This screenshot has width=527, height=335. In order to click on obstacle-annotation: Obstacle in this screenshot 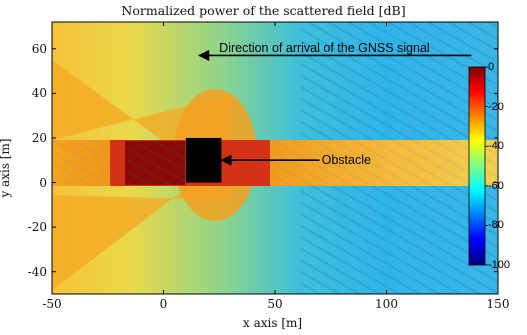, I will do `click(346, 160)`.